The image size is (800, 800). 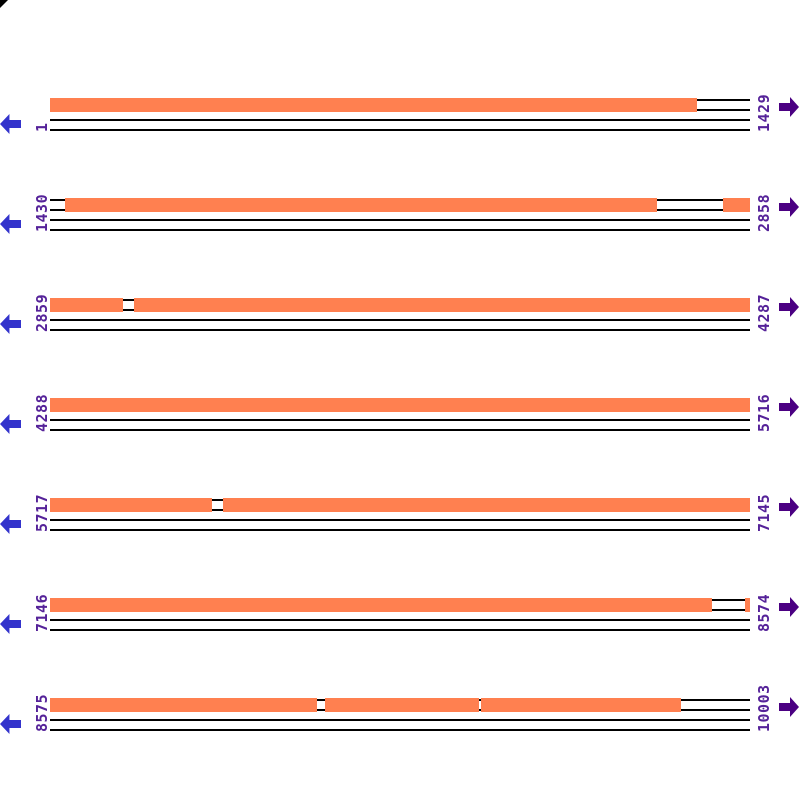 I want to click on row-start-coordinate: 5717, so click(x=42, y=512).